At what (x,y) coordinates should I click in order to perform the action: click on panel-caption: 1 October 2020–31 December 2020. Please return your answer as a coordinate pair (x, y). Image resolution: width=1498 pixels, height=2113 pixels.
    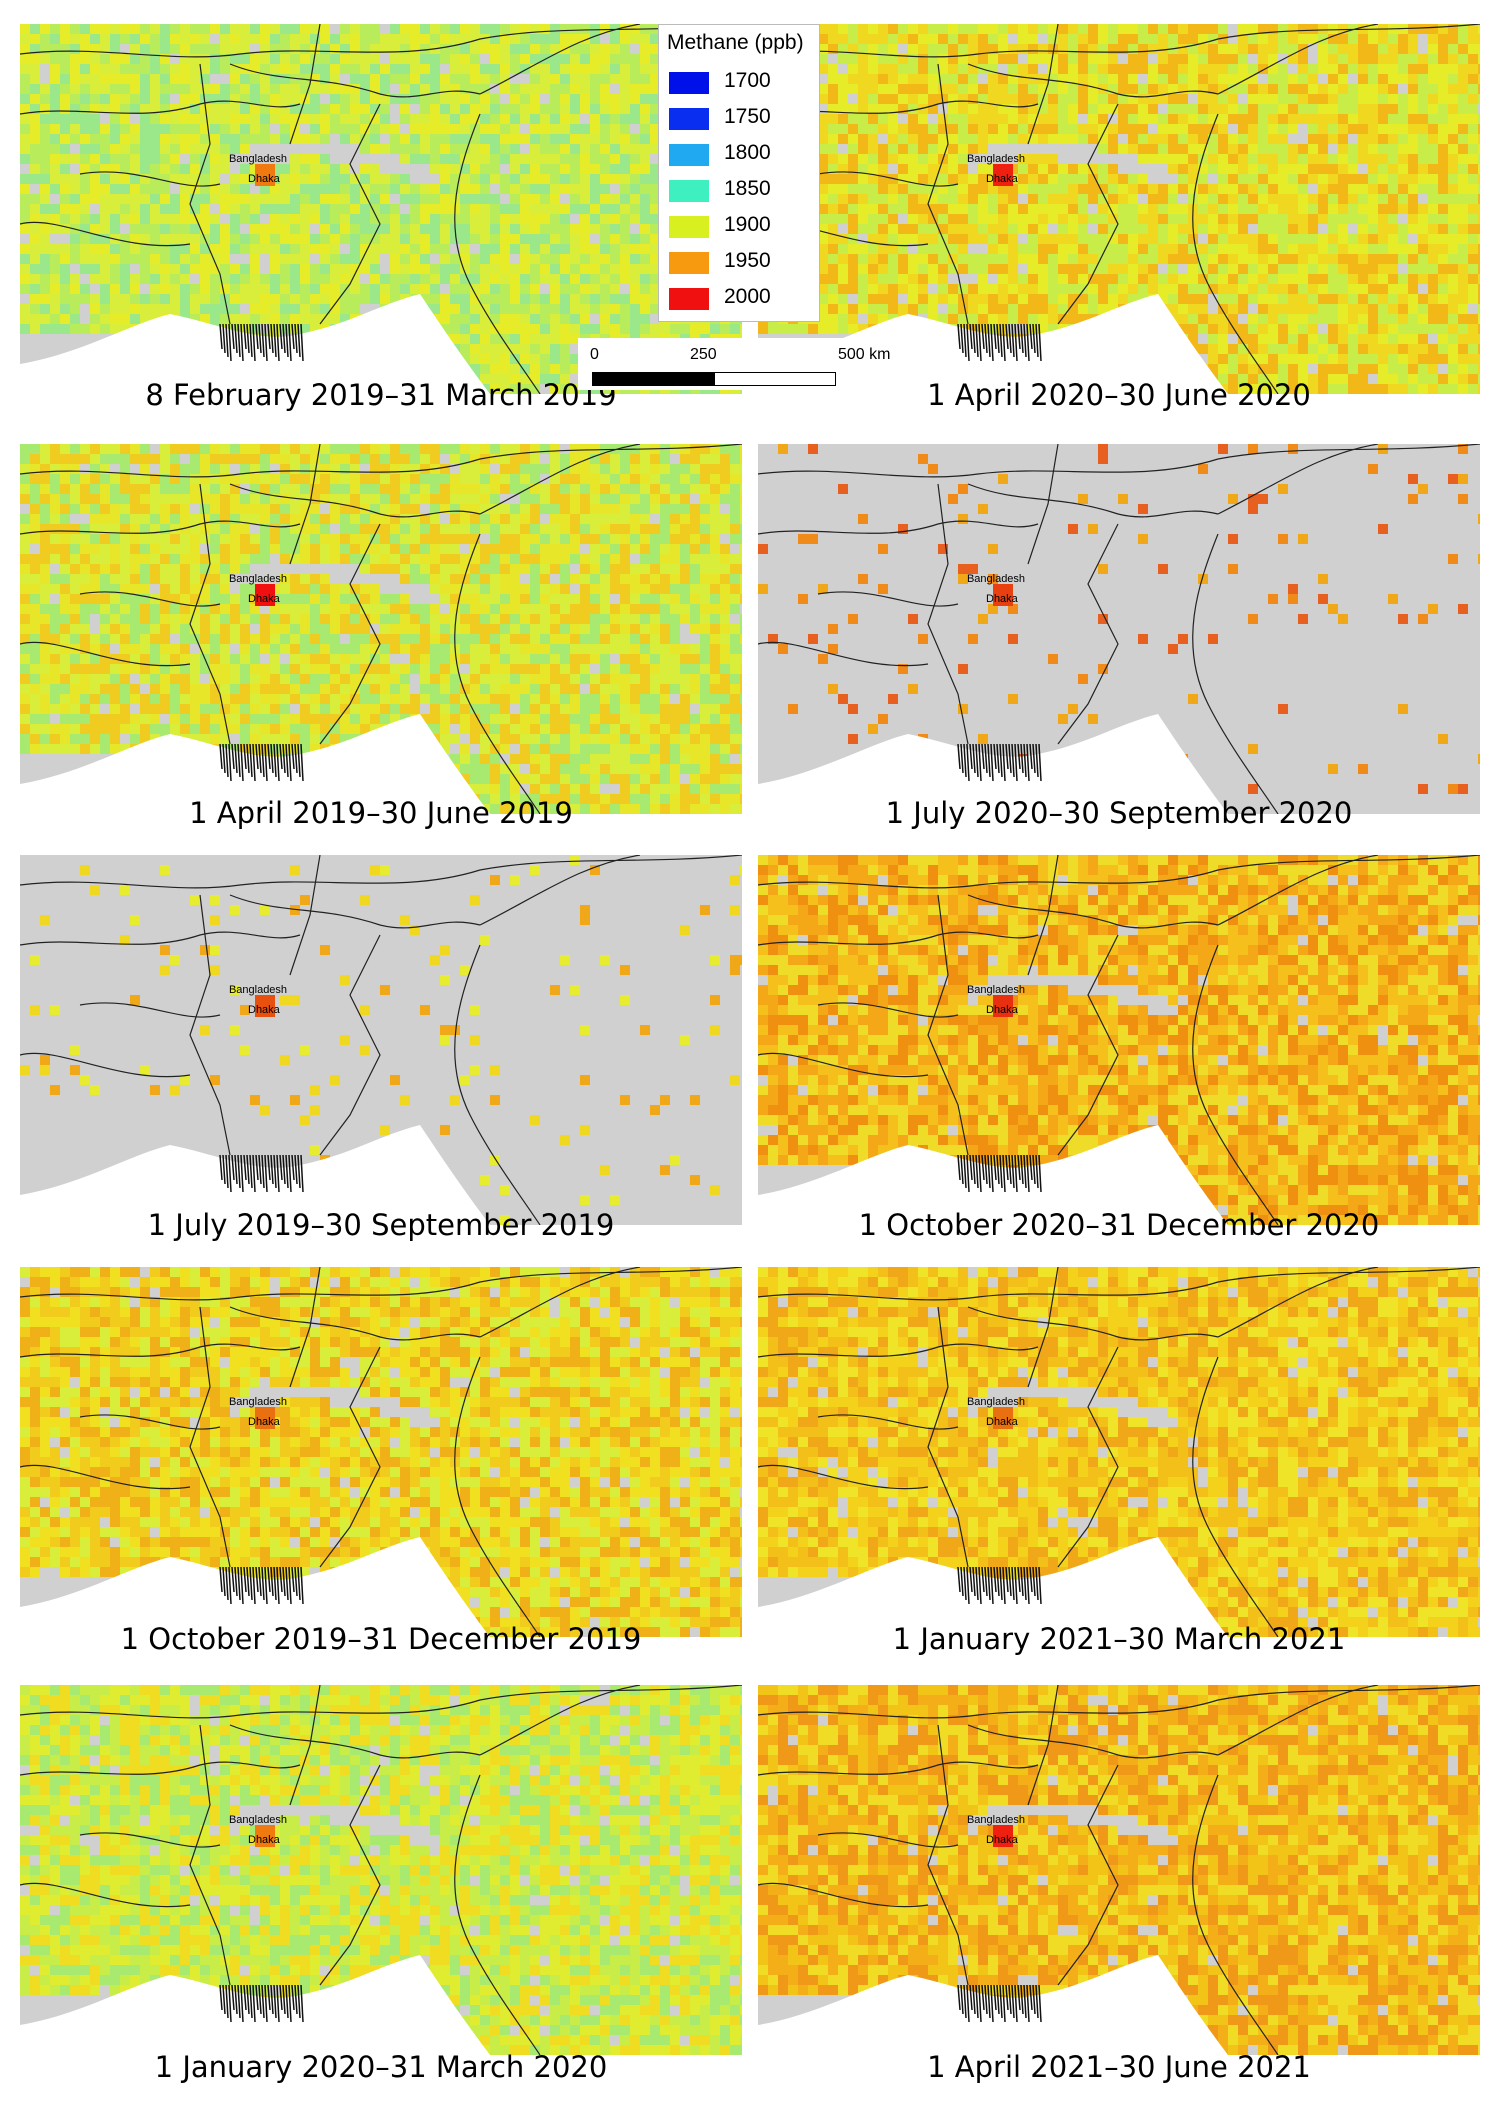
    Looking at the image, I should click on (1119, 1225).